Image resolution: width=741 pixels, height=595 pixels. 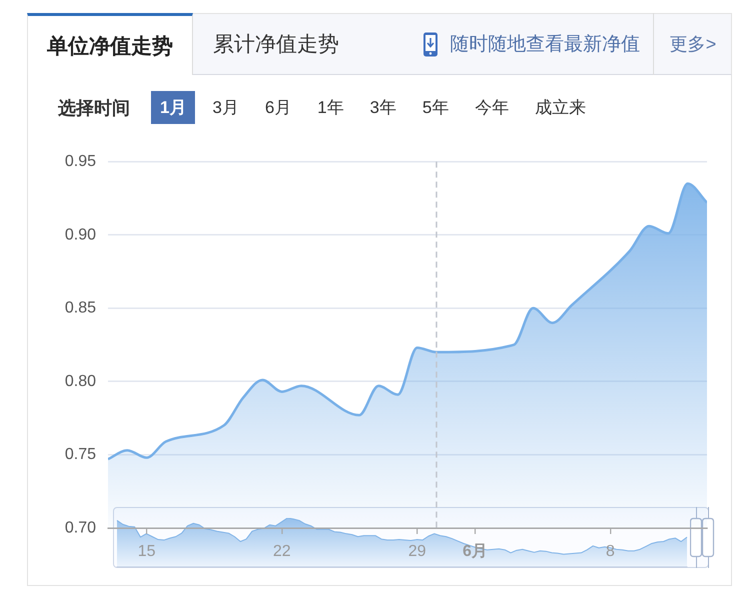 What do you see at coordinates (80, 235) in the screenshot?
I see `y-tick-label: 0.90` at bounding box center [80, 235].